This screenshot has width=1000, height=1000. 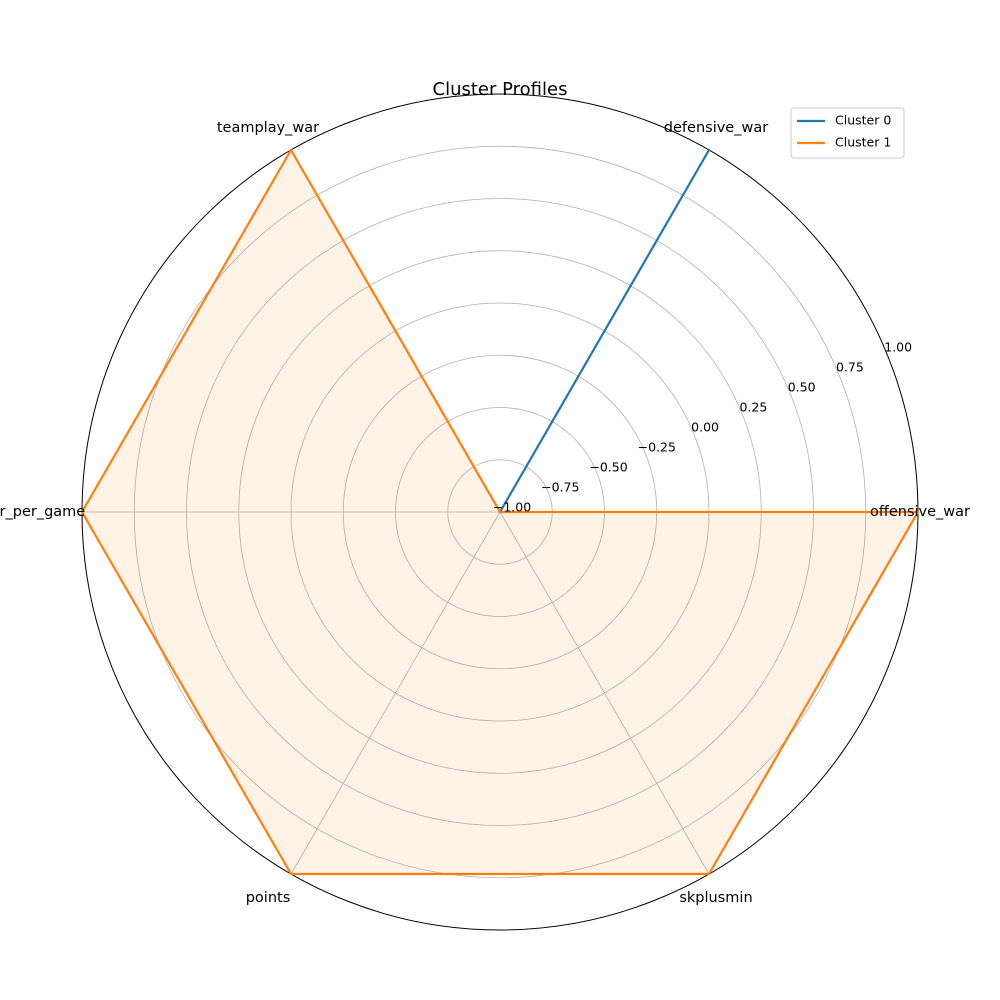 What do you see at coordinates (715, 898) in the screenshot?
I see `axis-label-skplusmin: skplusmin` at bounding box center [715, 898].